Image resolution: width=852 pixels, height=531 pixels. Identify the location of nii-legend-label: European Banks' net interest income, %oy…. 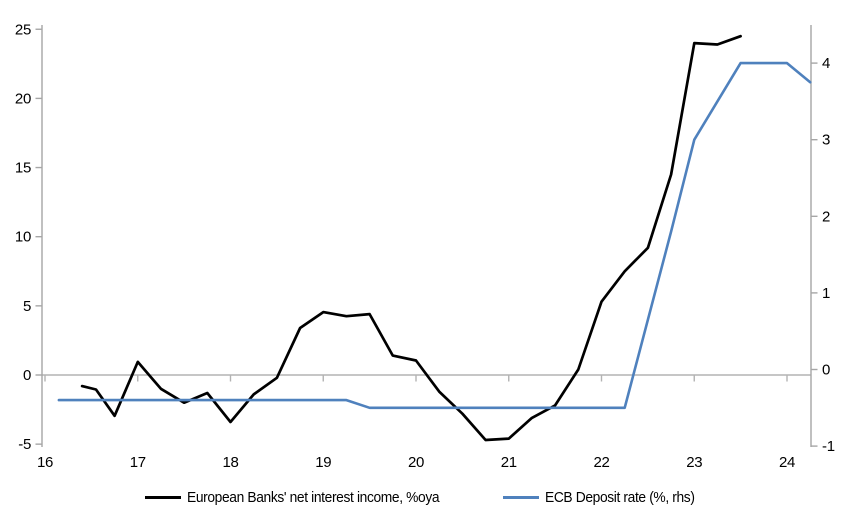
(313, 497).